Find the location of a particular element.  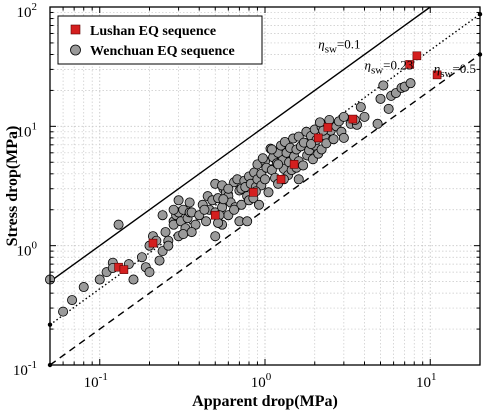

eta-label-dashed: ηsw=0.5 is located at coordinates (455, 70).